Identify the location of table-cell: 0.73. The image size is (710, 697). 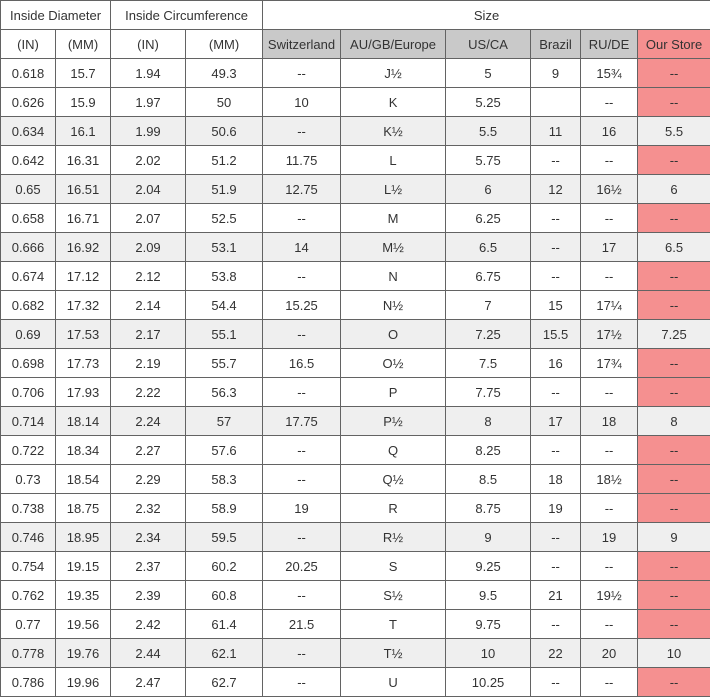
(28, 479).